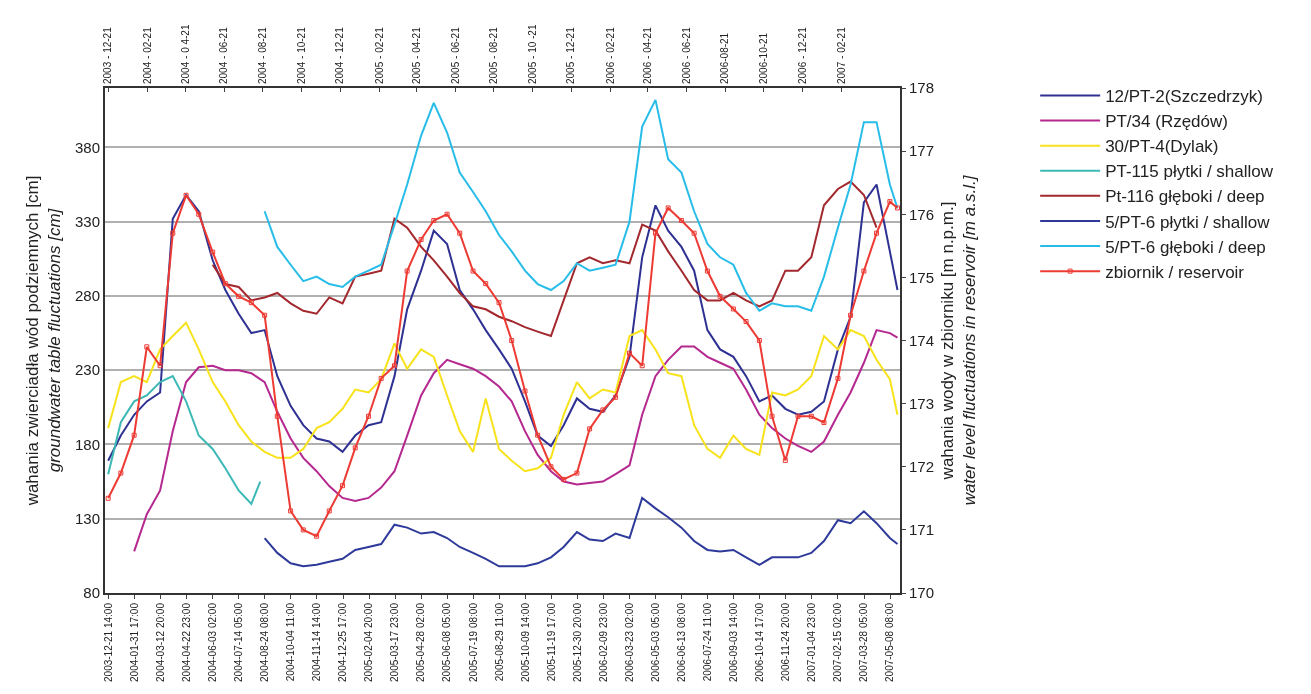  Describe the element at coordinates (91, 593) in the screenshot. I see `y-tick-label: 80` at that location.